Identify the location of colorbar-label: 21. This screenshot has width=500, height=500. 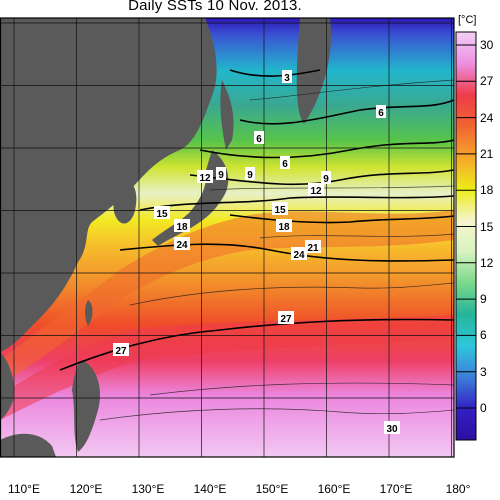
(487, 153).